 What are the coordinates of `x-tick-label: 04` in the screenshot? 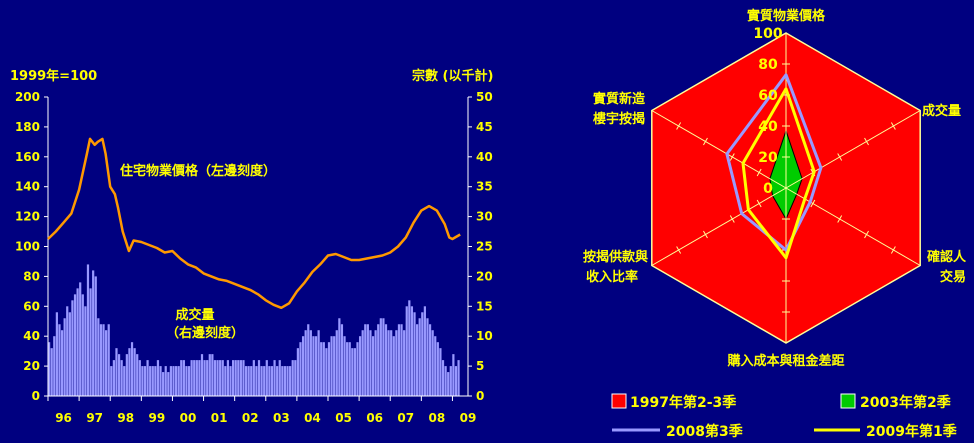 It's located at (312, 418).